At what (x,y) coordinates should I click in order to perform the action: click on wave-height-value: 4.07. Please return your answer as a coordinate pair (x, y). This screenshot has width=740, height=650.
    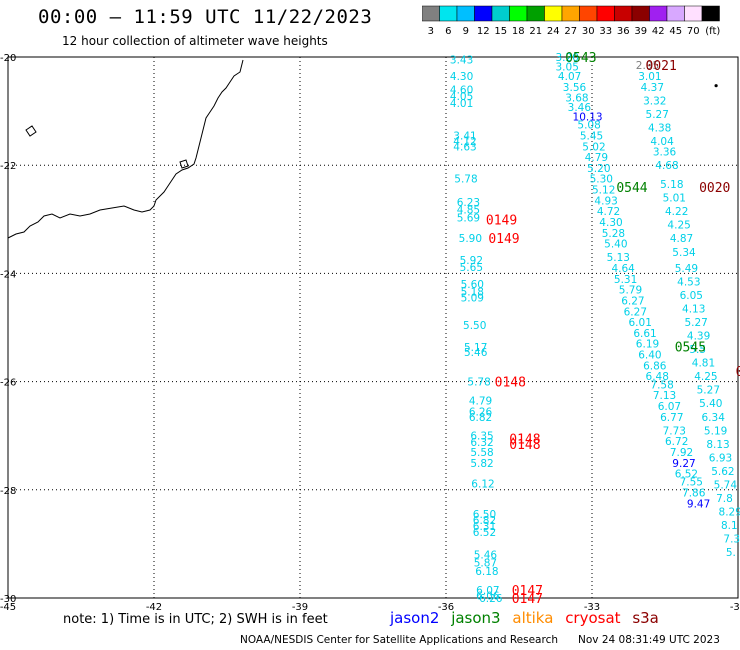
    Looking at the image, I should click on (569, 77).